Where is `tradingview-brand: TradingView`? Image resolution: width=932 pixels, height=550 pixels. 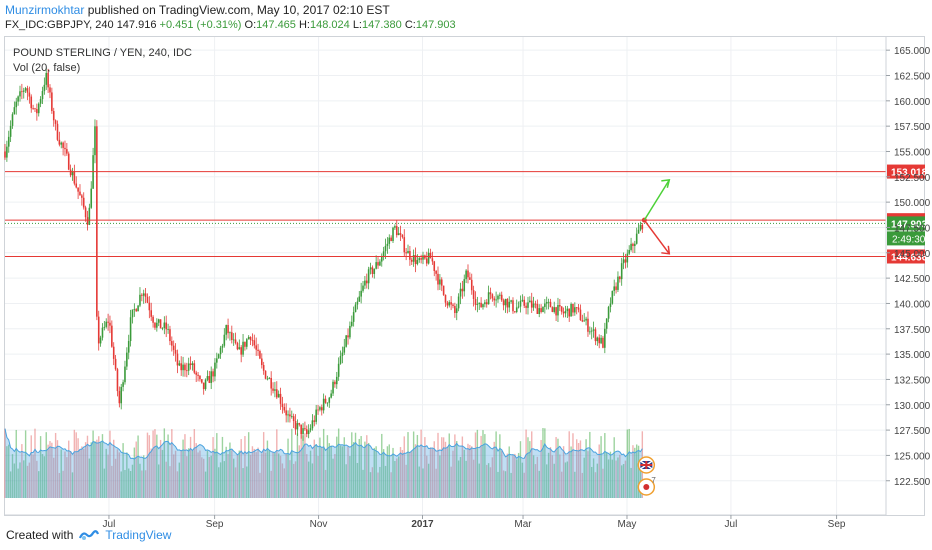 tradingview-brand: TradingView is located at coordinates (138, 535).